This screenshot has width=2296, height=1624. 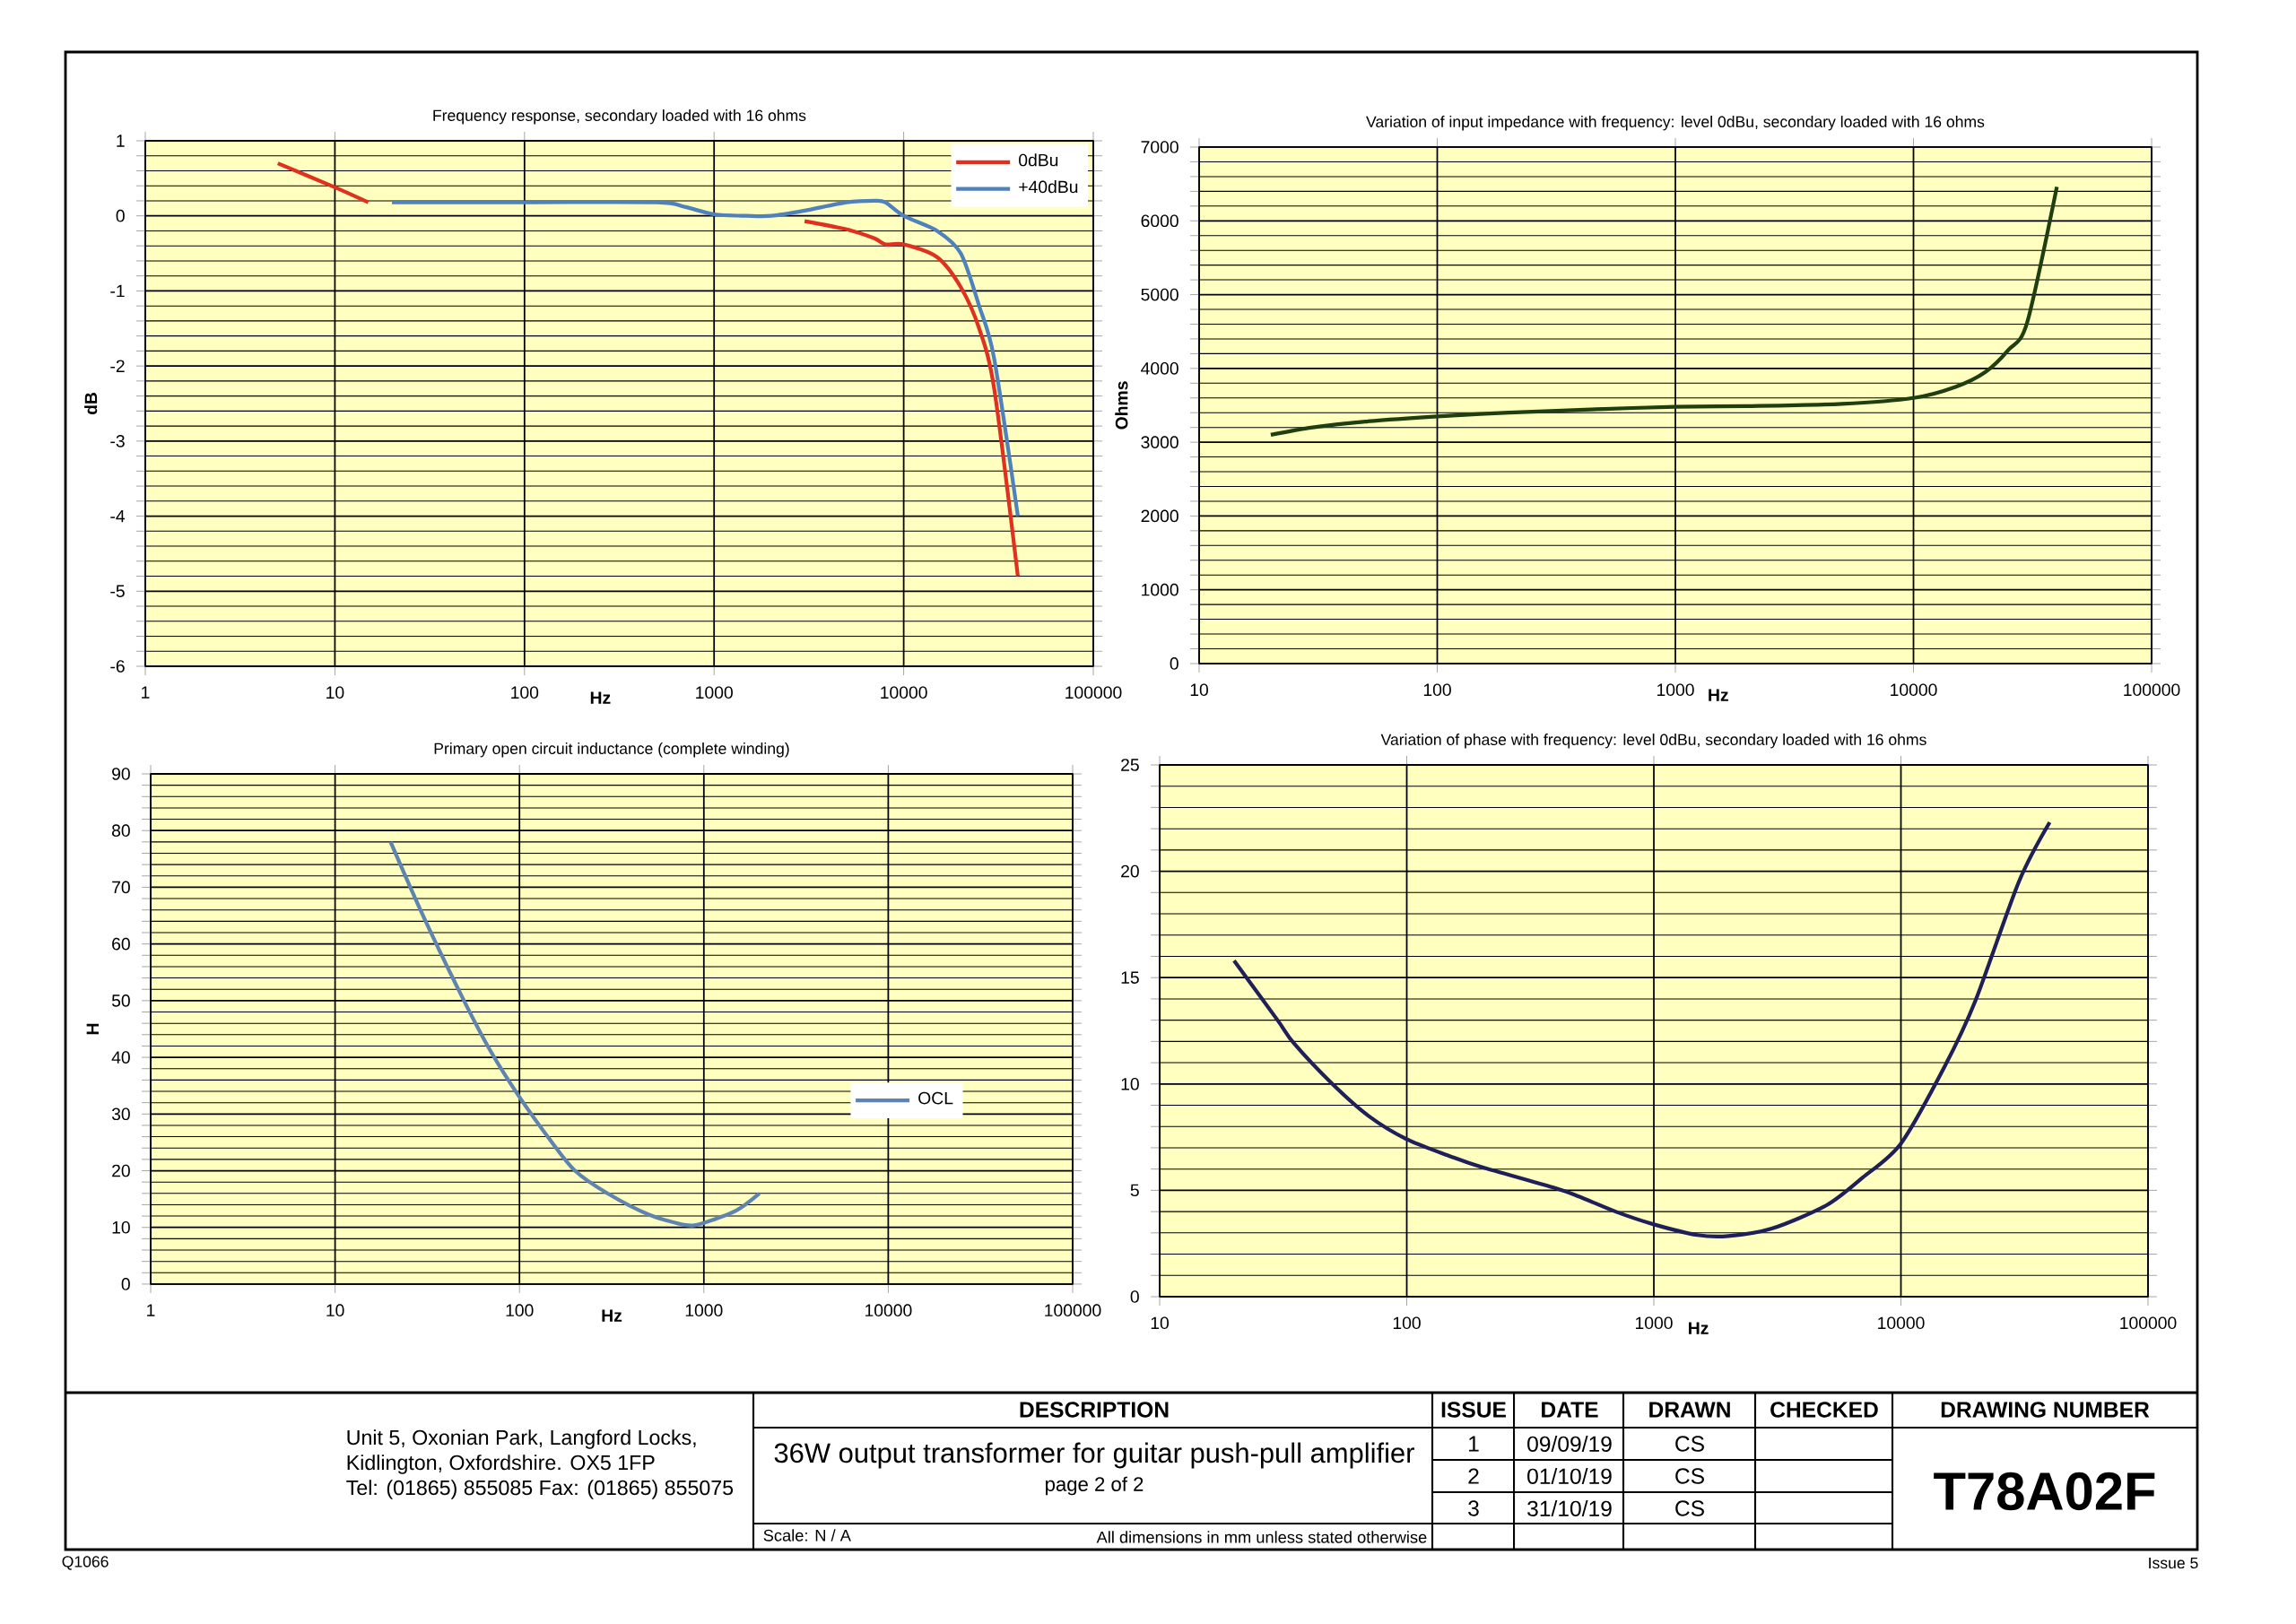 I want to click on text: 09/09/19, so click(x=1569, y=1444).